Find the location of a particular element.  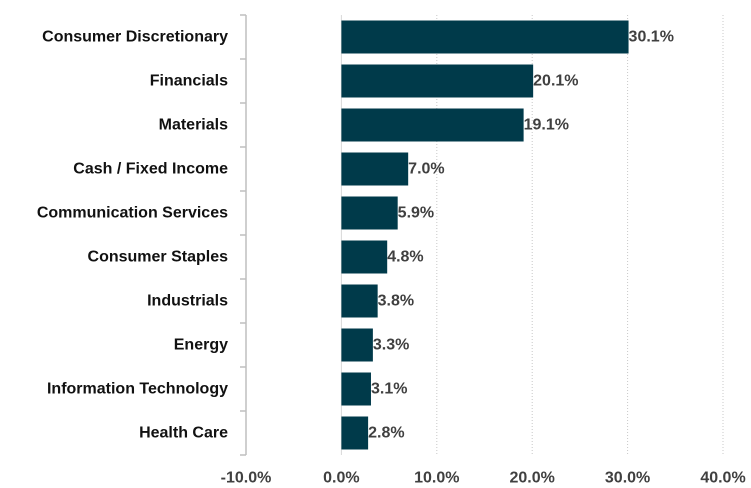

value-label-5: 4.8% is located at coordinates (405, 257).